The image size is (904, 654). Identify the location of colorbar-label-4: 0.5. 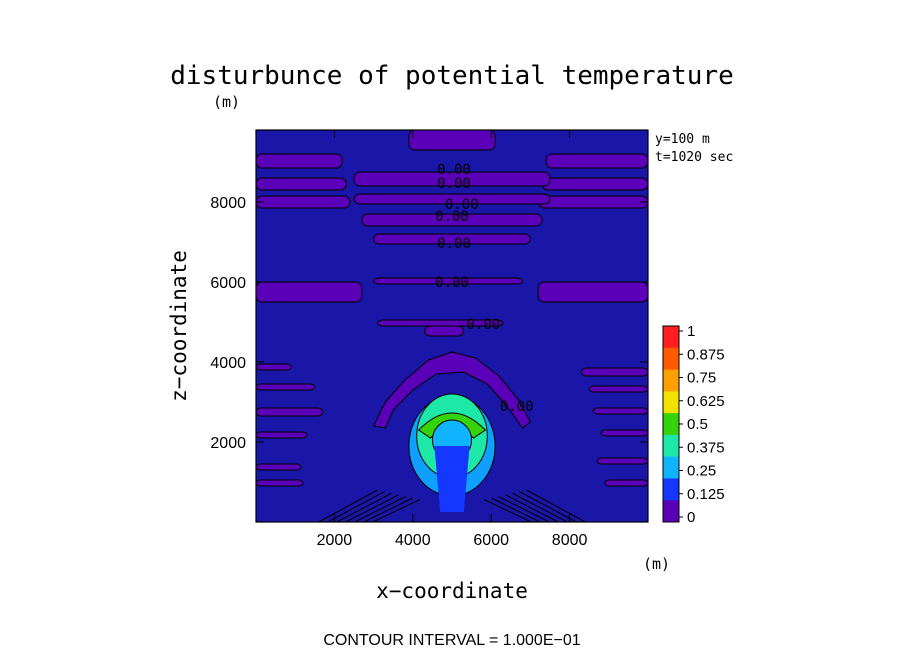
(697, 424).